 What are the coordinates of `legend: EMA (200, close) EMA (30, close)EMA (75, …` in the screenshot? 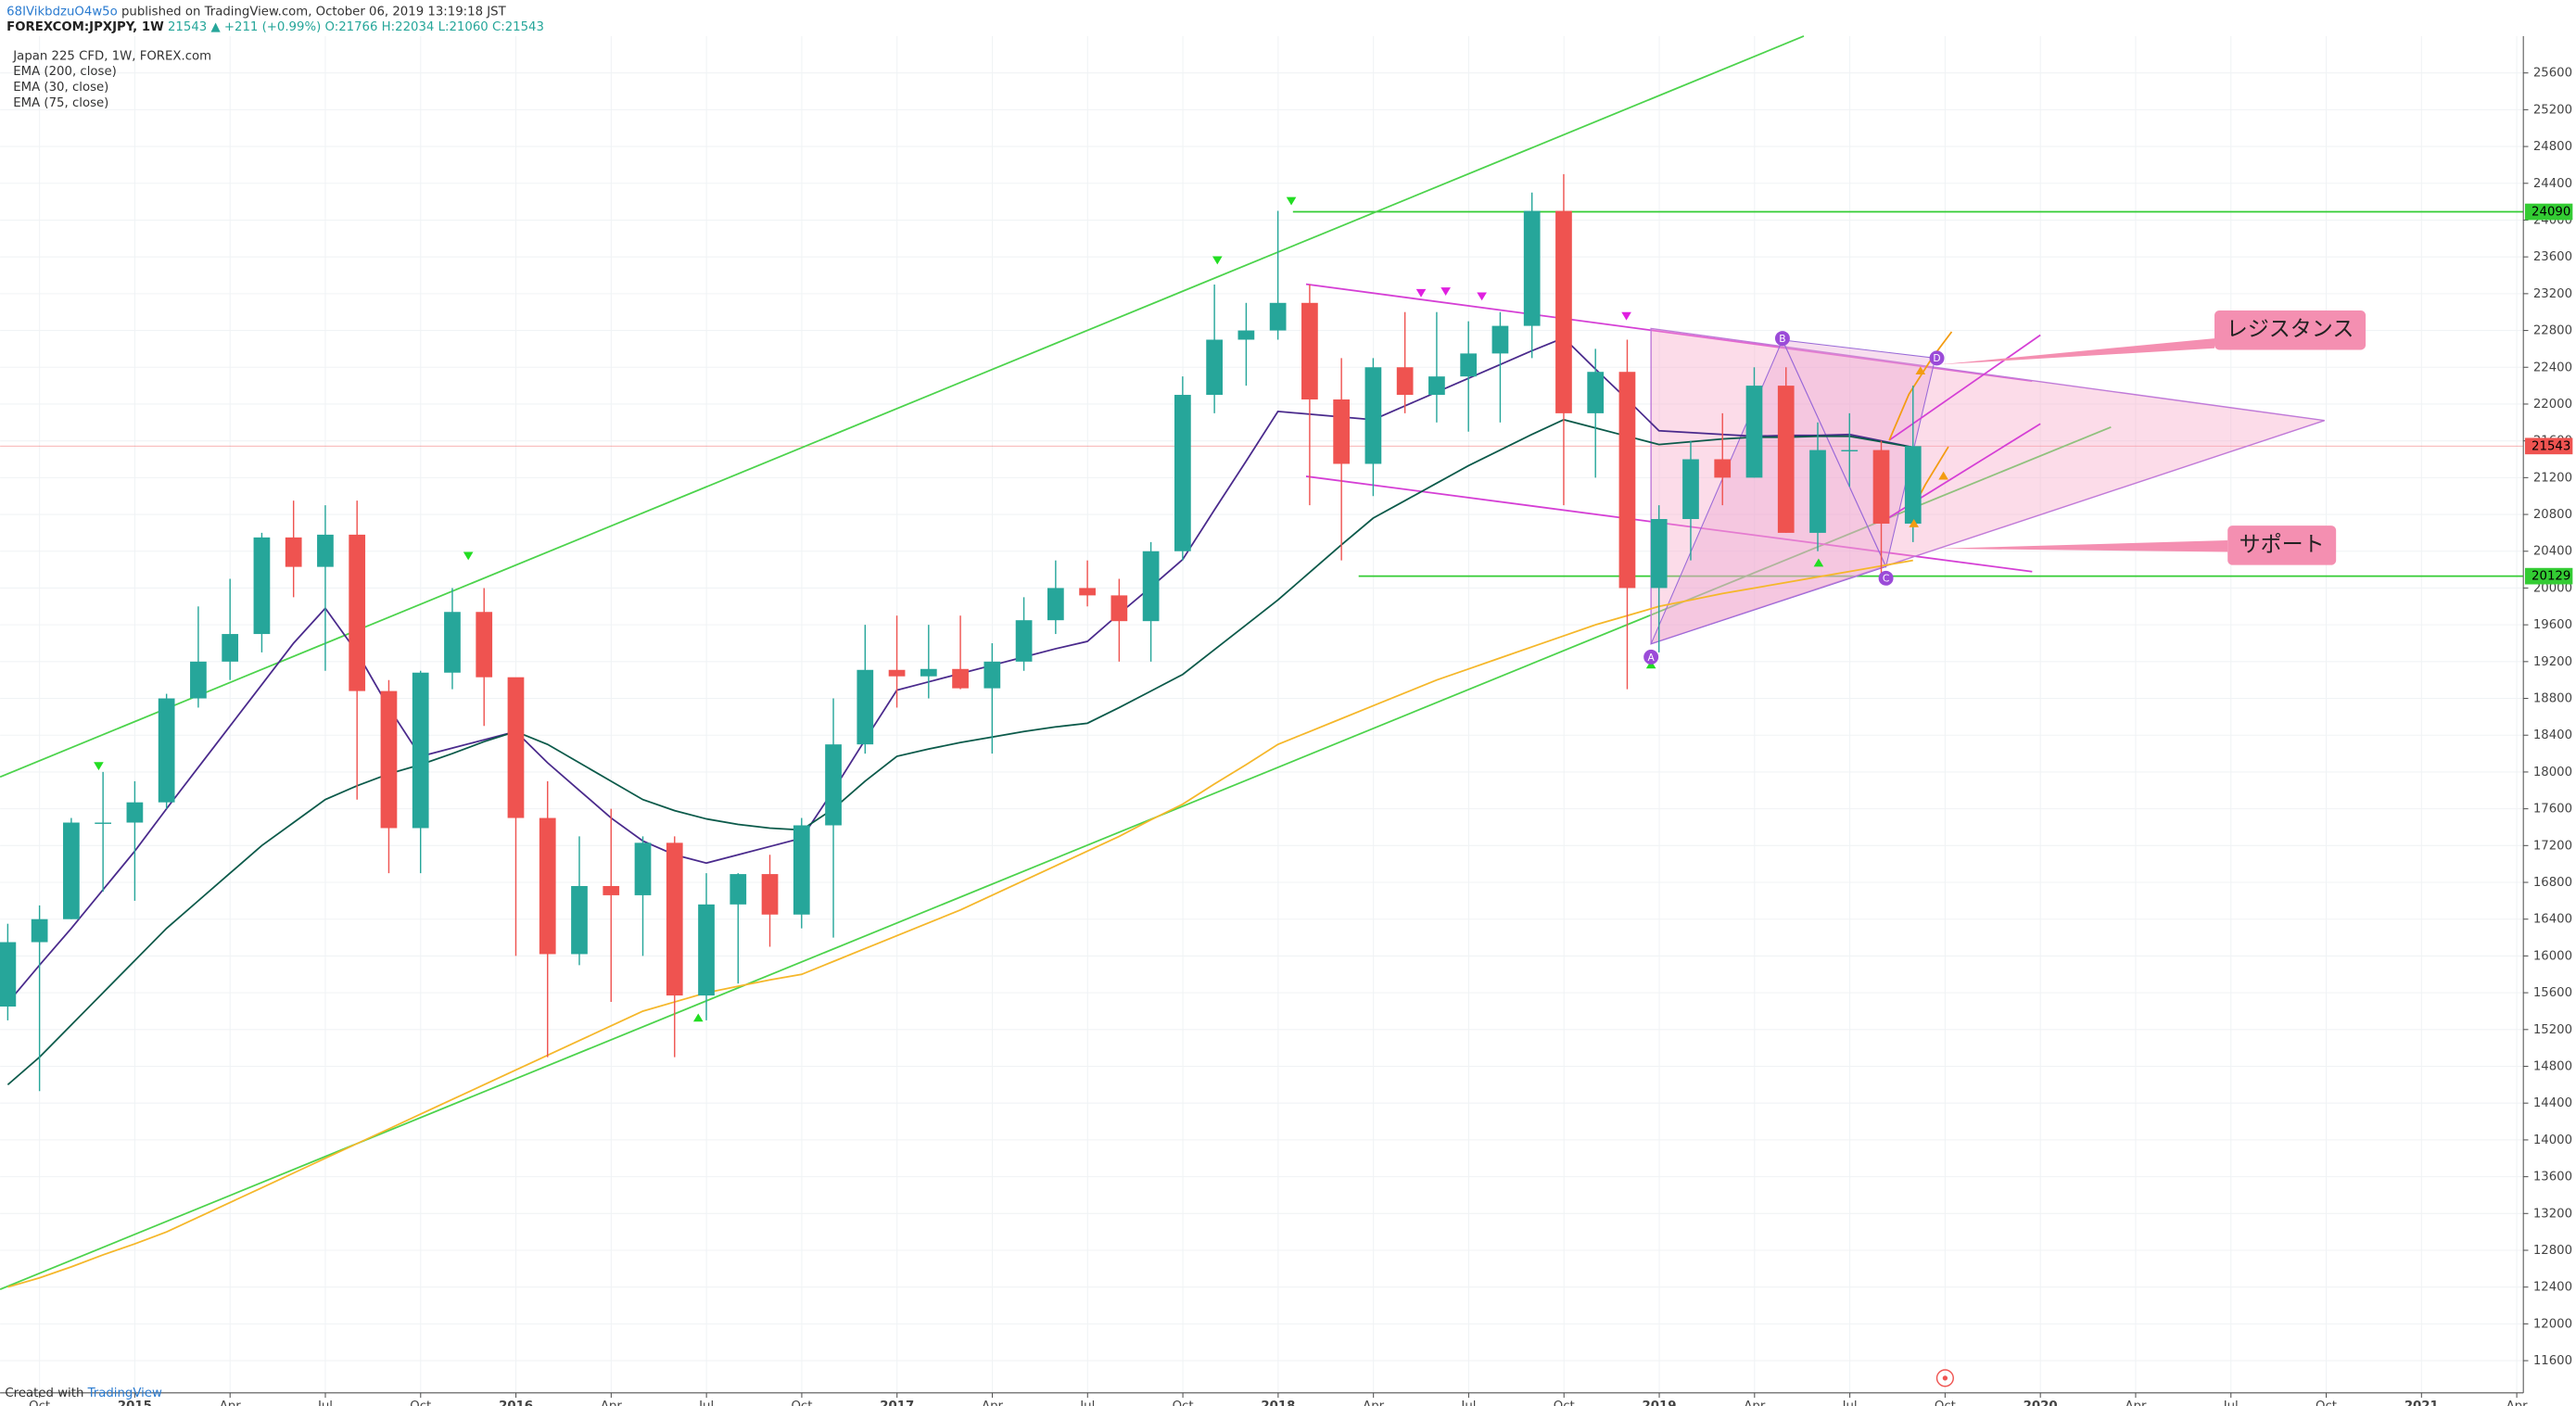 It's located at (65, 88).